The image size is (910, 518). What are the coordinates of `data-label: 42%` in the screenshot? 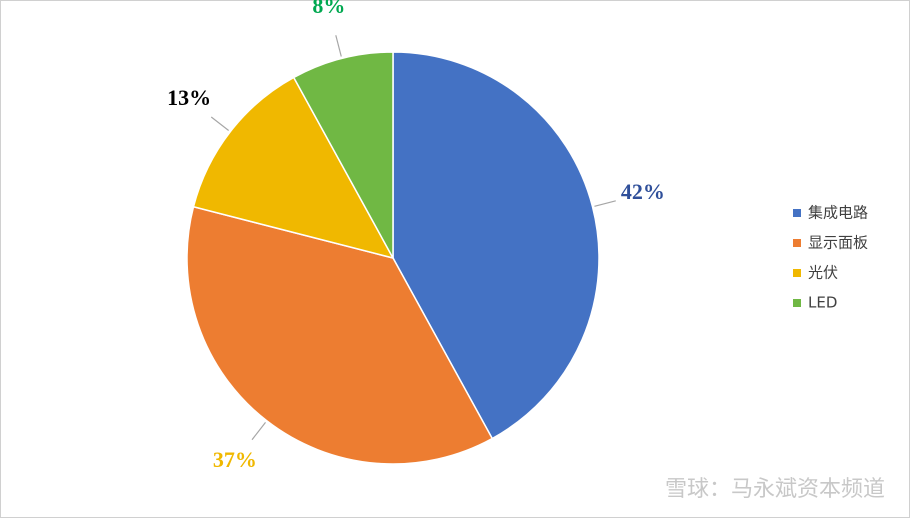 It's located at (643, 191).